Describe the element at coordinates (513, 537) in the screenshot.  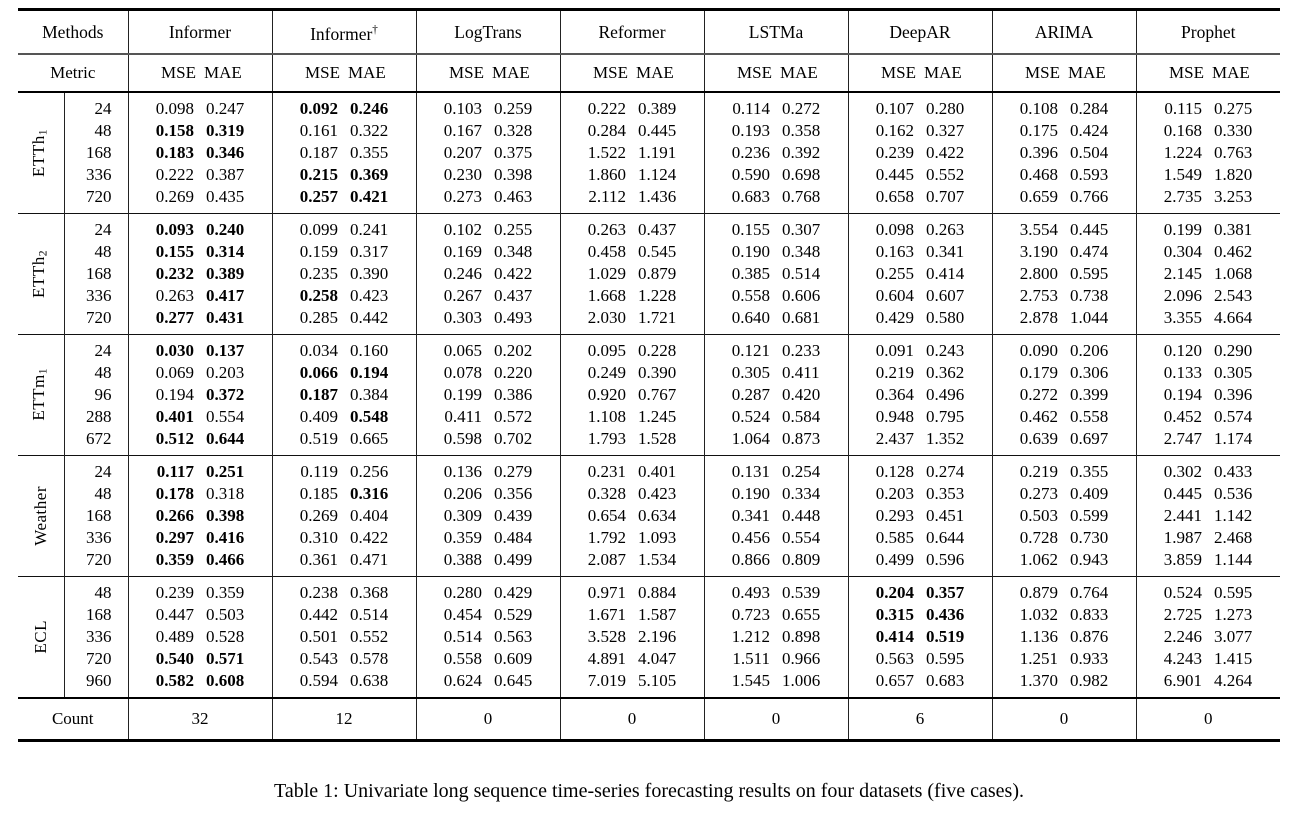
I see `value-cell: 0.484` at that location.